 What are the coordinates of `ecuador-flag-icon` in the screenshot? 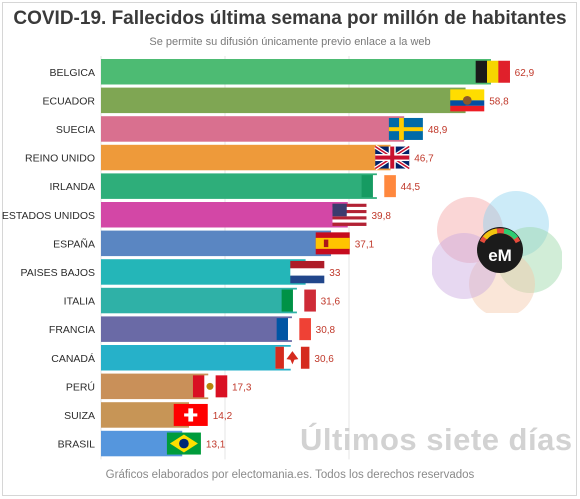 It's located at (467, 100).